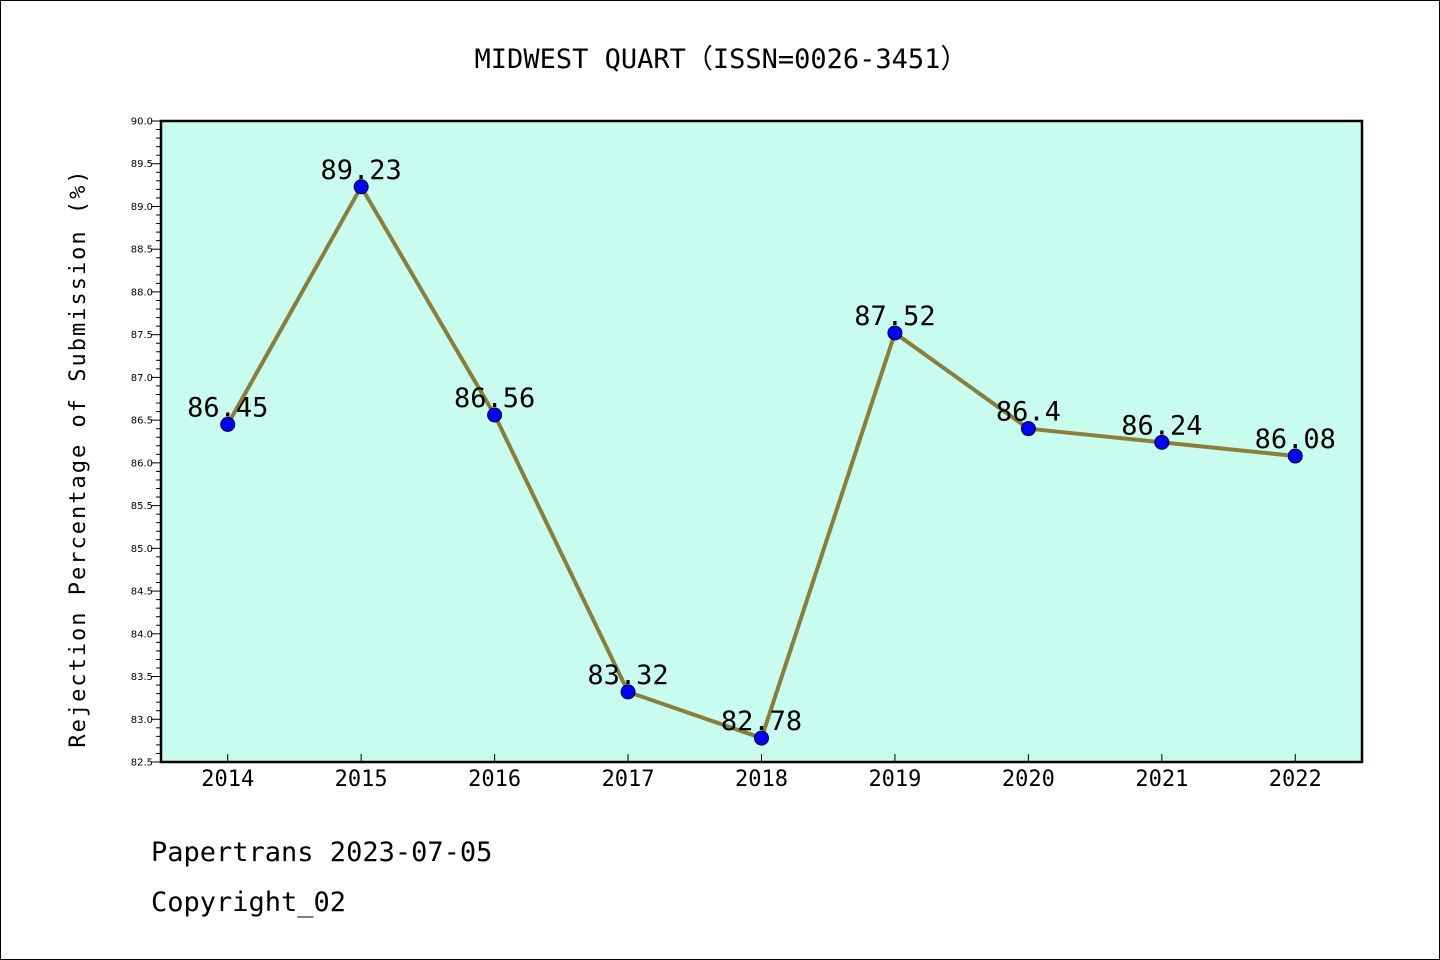  I want to click on y-tick-label: 86.0, so click(142, 463).